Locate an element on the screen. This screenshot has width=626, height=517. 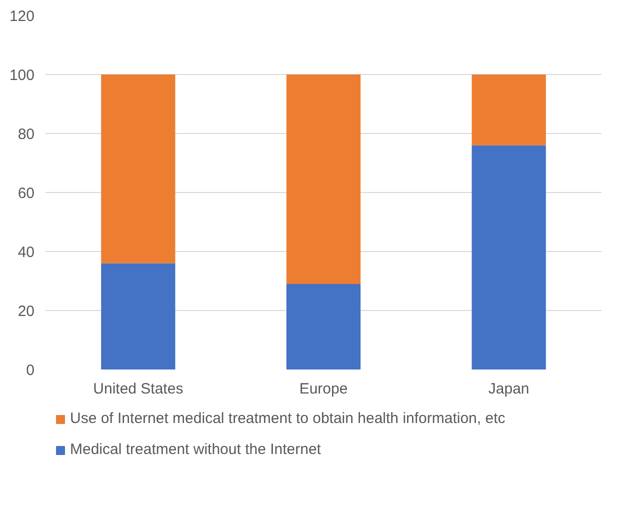
x-tick-label: Japan is located at coordinates (509, 389).